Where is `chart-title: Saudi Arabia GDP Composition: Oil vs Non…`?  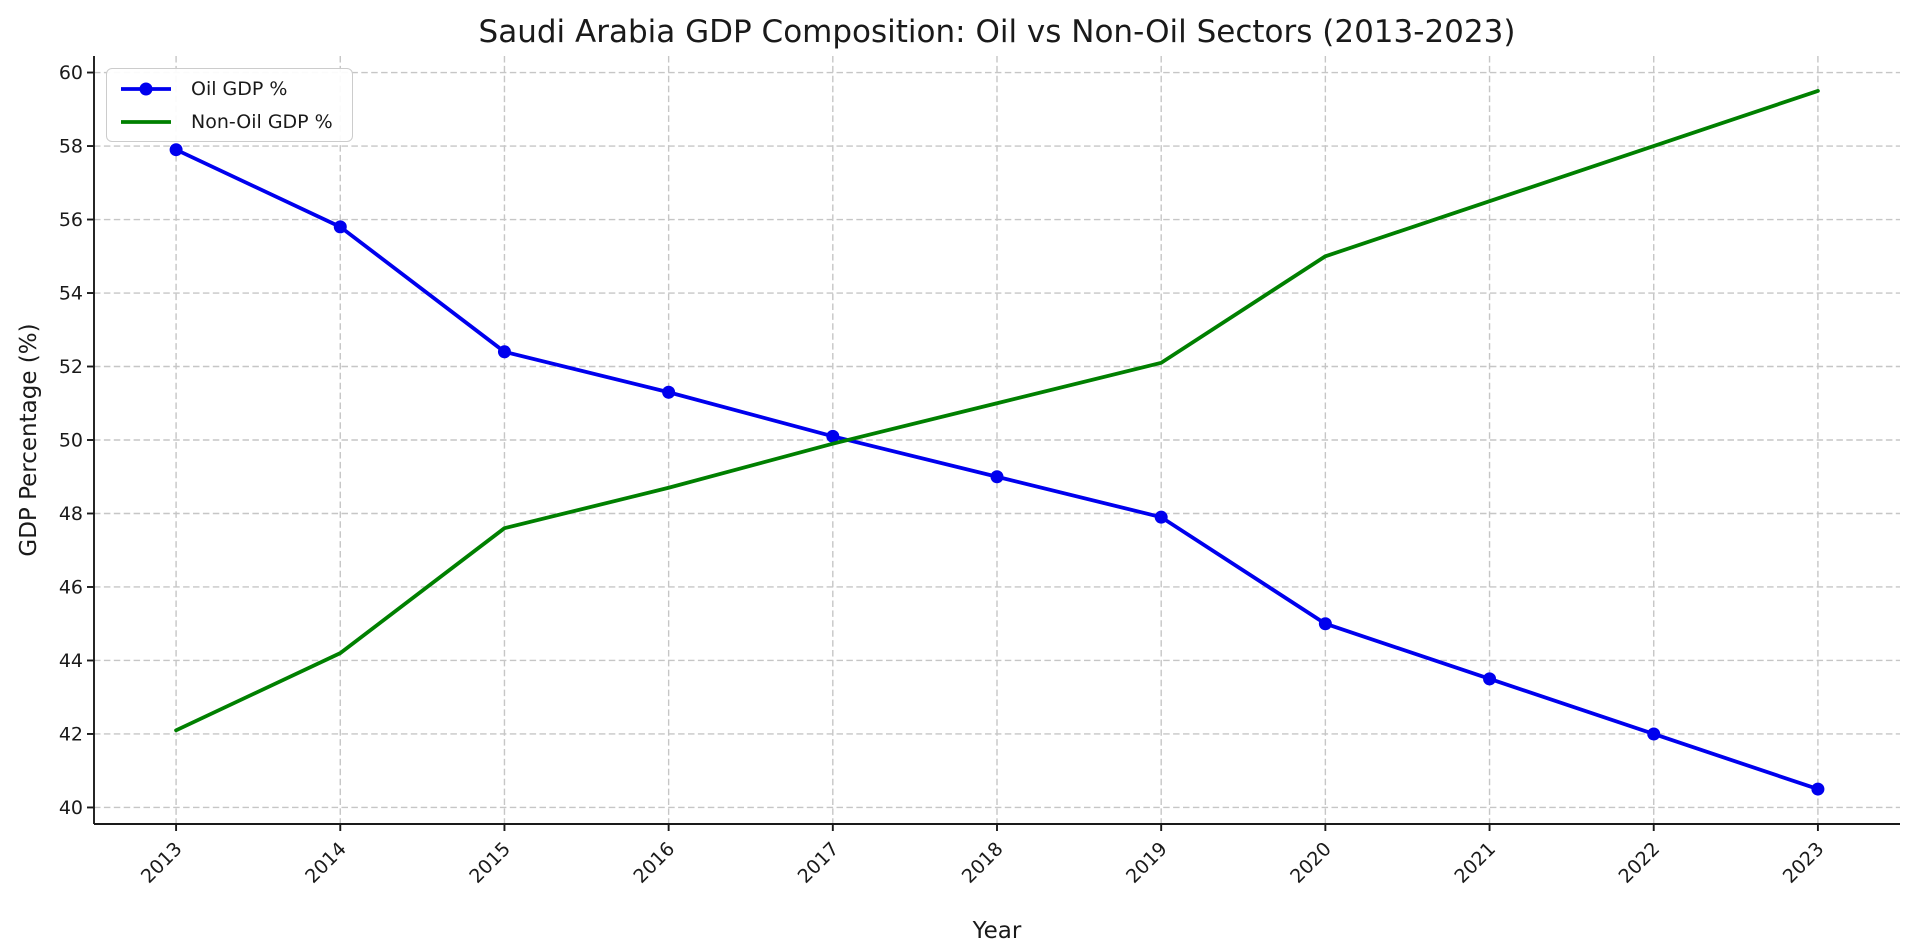 chart-title: Saudi Arabia GDP Composition: Oil vs Non… is located at coordinates (997, 32).